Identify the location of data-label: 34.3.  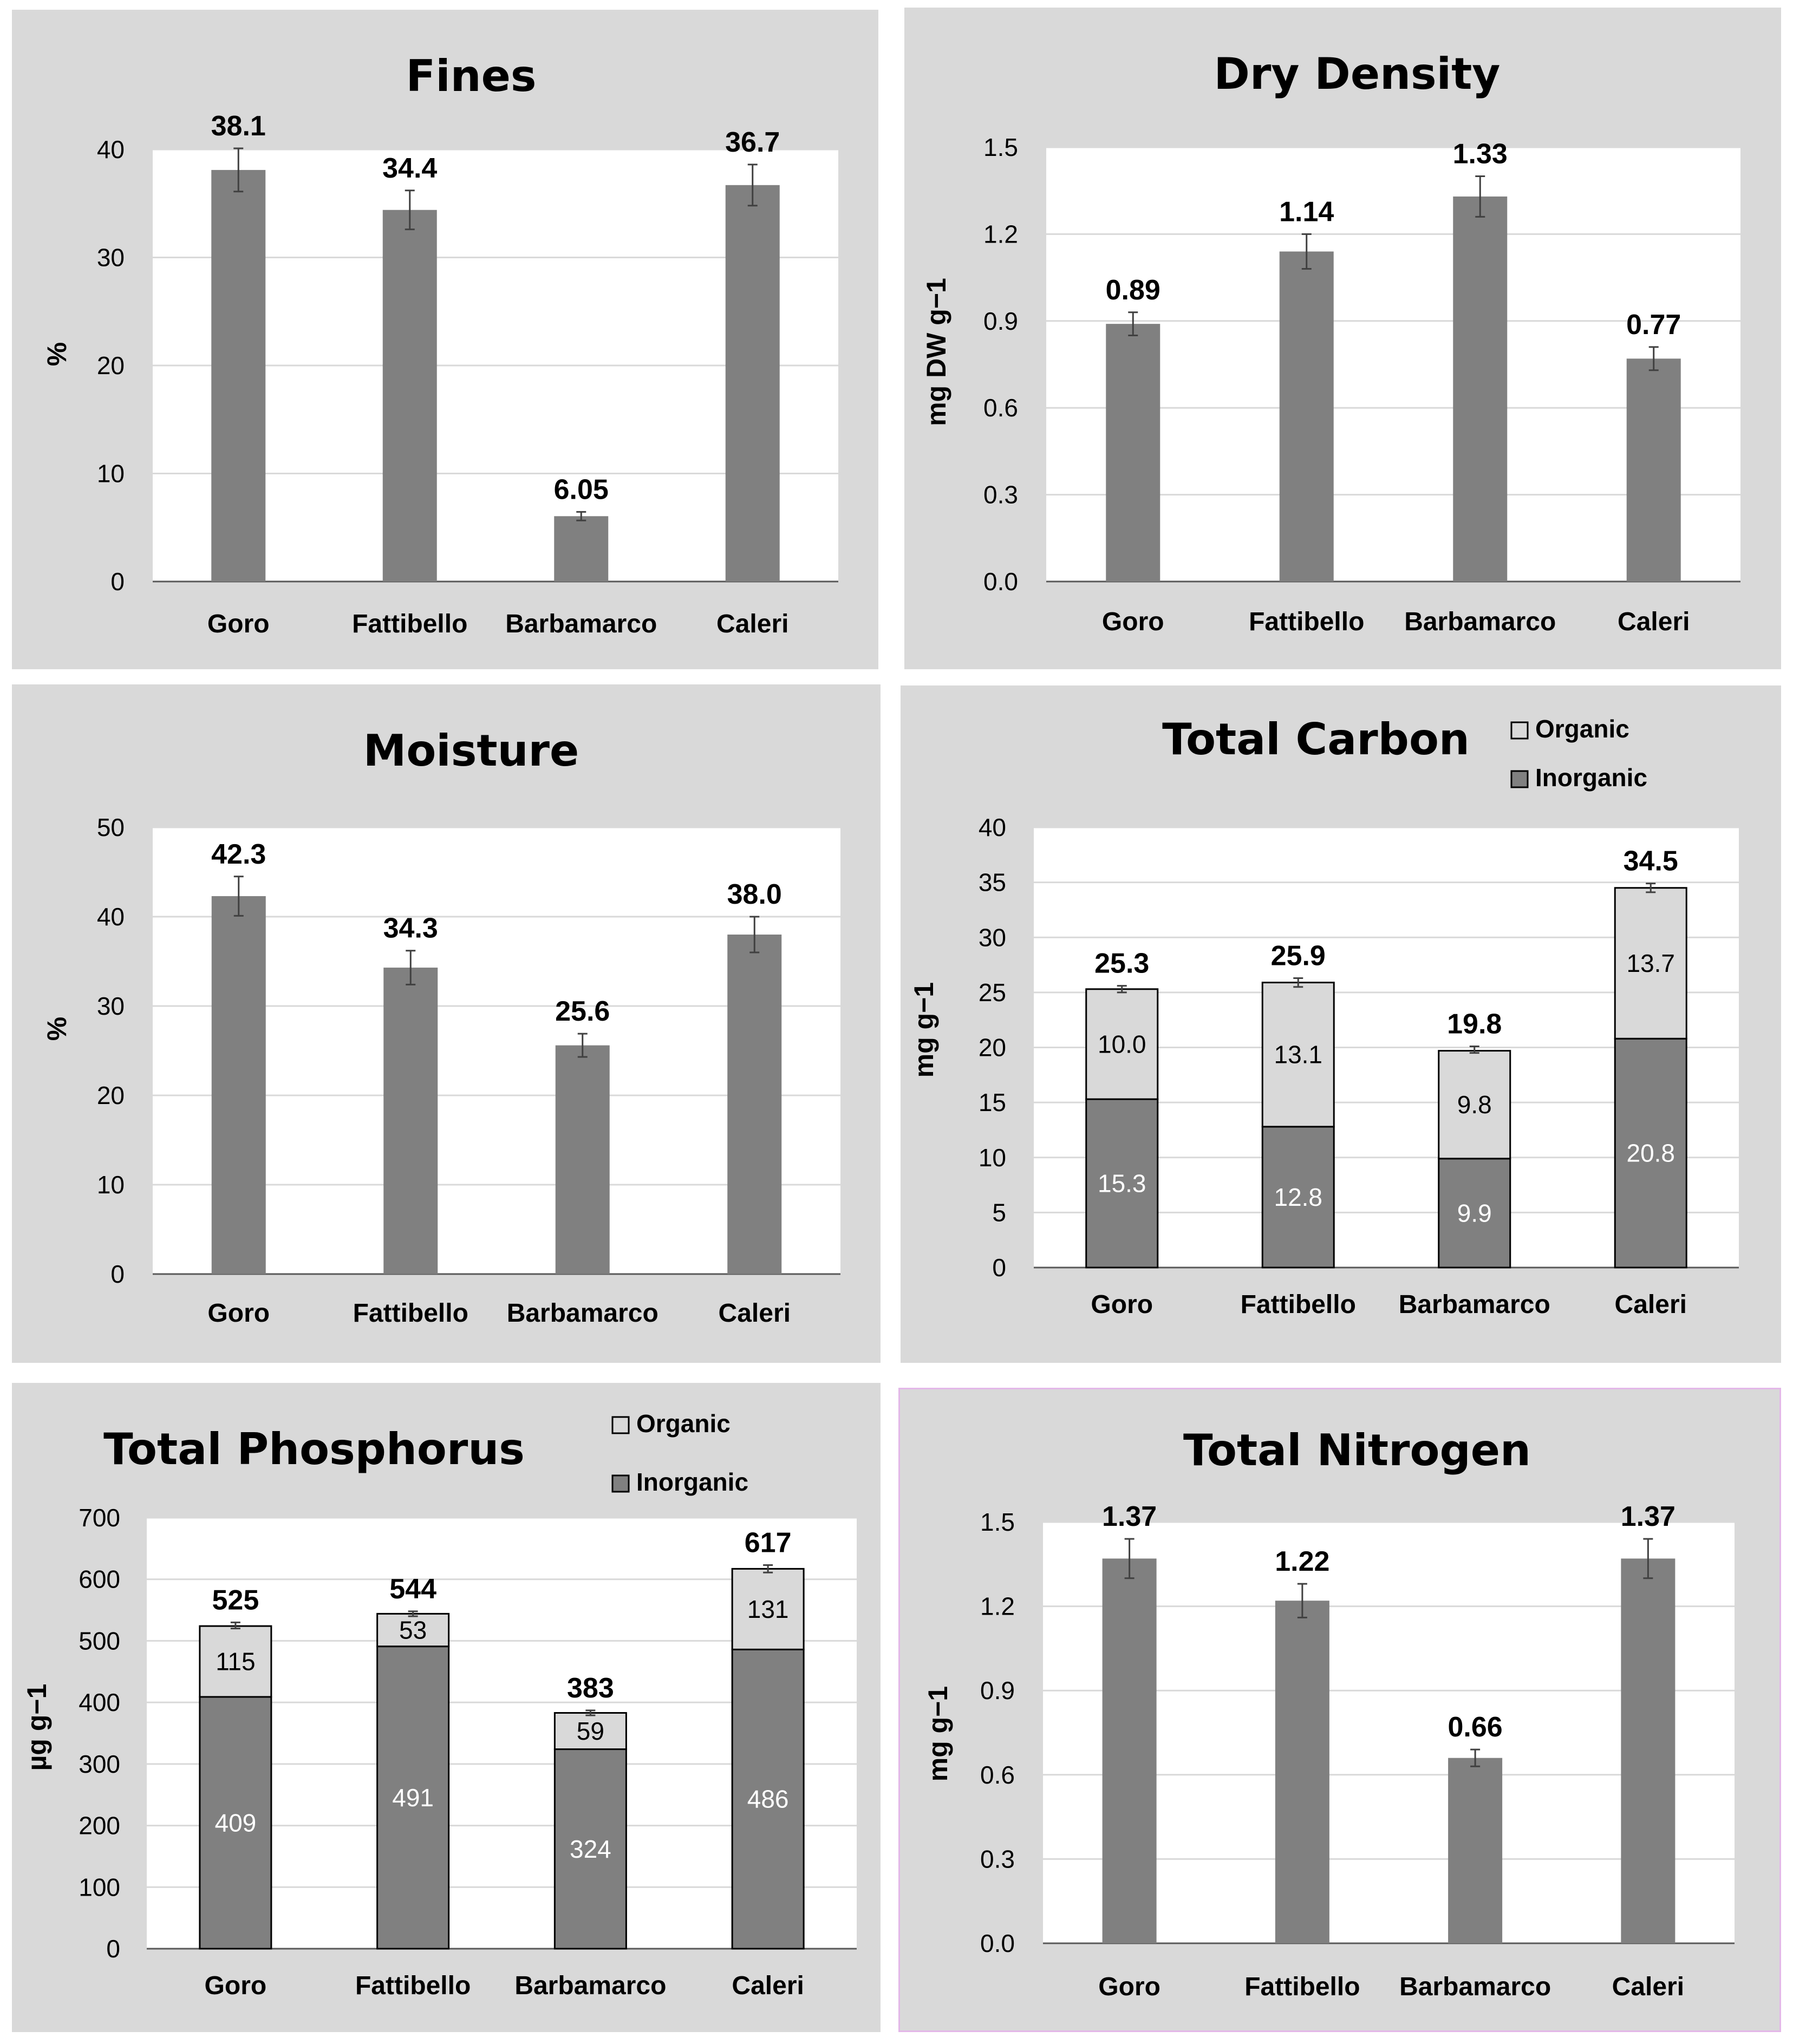
(410, 928).